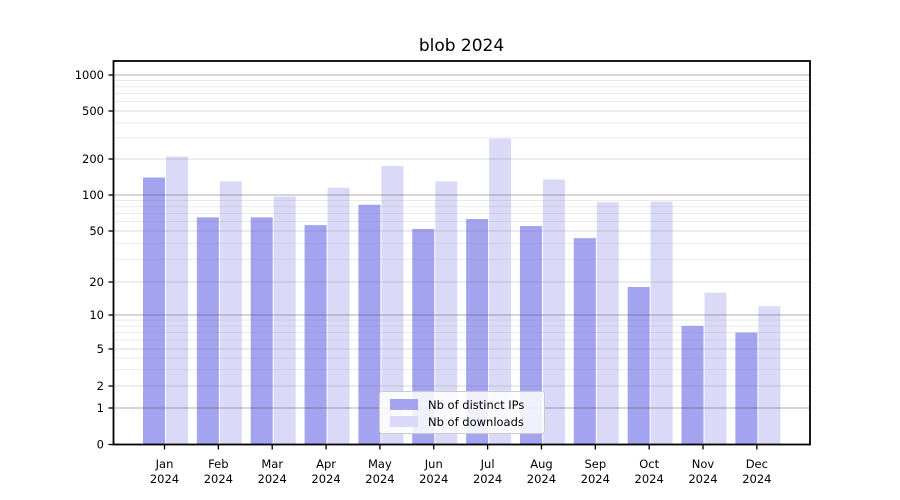 The image size is (900, 500). Describe the element at coordinates (423, 336) in the screenshot. I see `bar-distinct-ips-jun` at that location.